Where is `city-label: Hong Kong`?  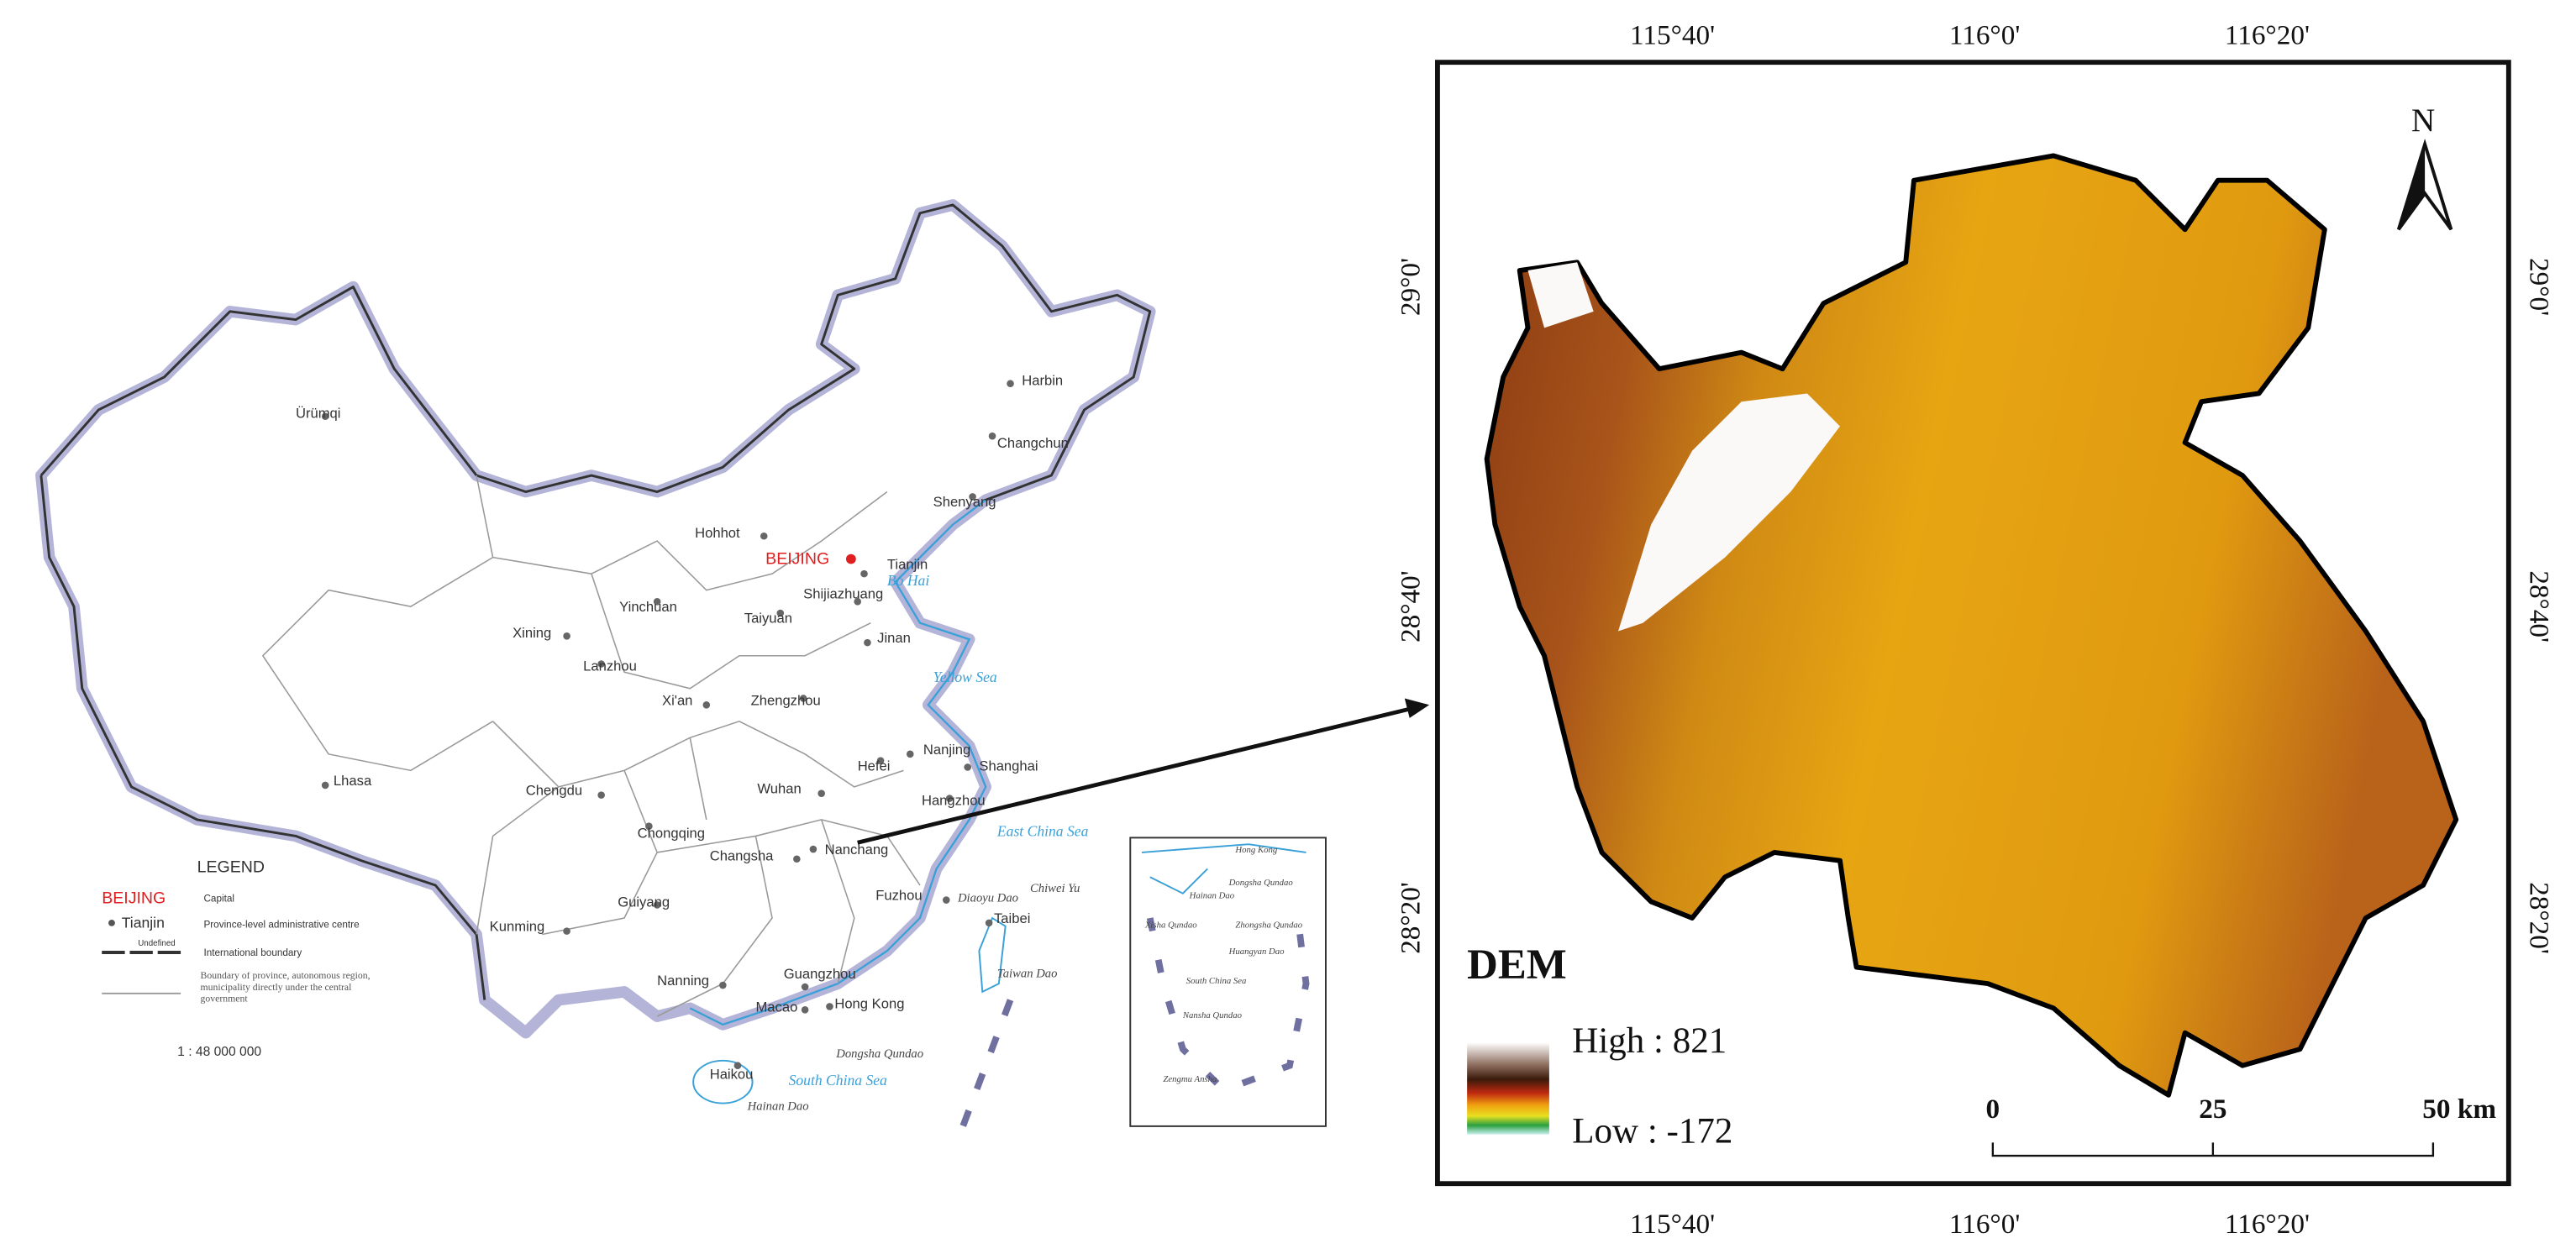 city-label: Hong Kong is located at coordinates (869, 1003).